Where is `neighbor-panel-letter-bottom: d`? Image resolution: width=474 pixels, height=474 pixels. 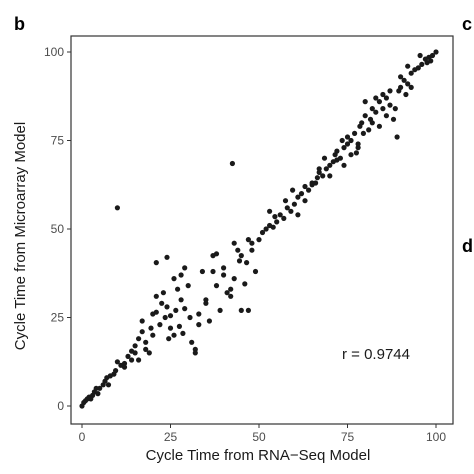
neighbor-panel-letter-bottom: d is located at coordinates (467, 246).